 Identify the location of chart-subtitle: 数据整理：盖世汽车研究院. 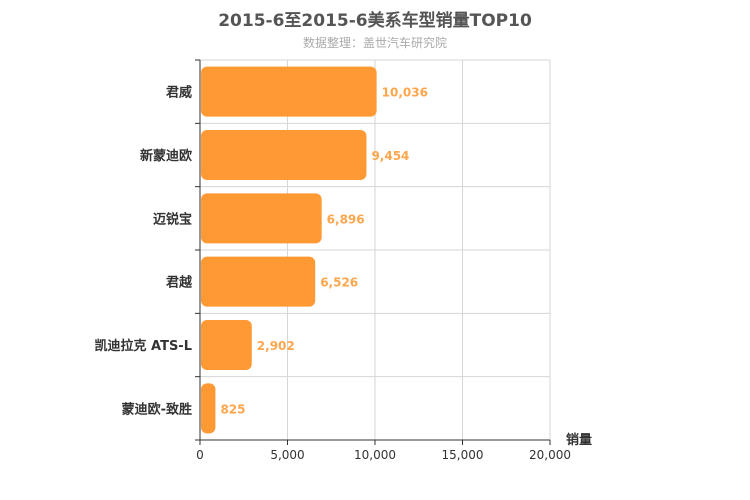
(374, 43).